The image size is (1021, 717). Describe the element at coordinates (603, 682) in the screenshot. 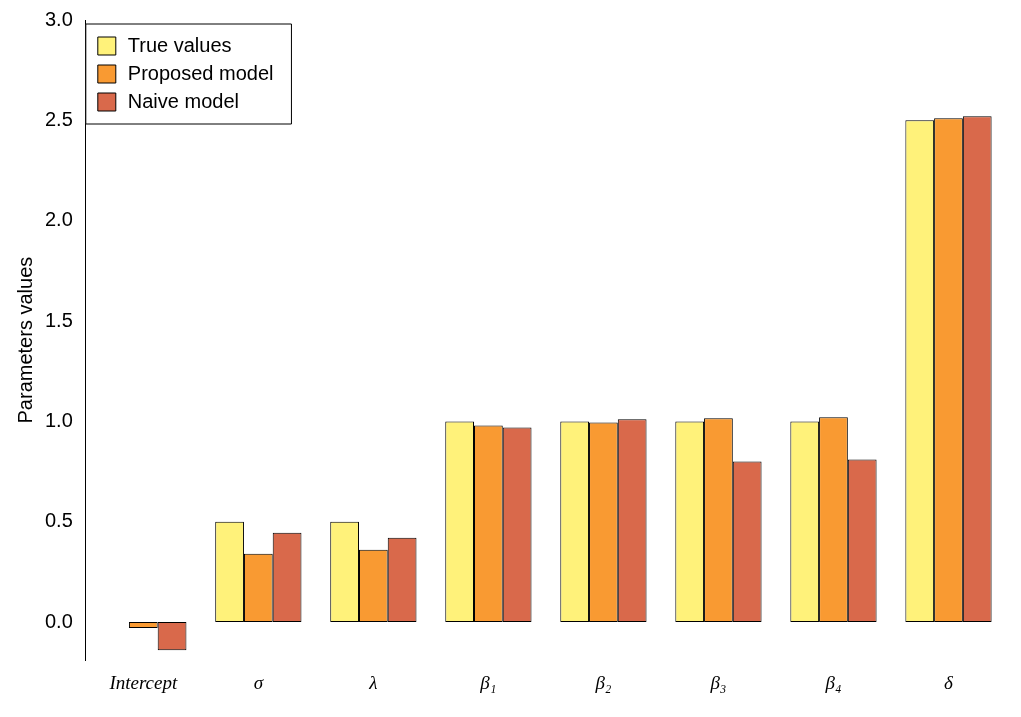

I see `x-tick-label: β₂` at that location.